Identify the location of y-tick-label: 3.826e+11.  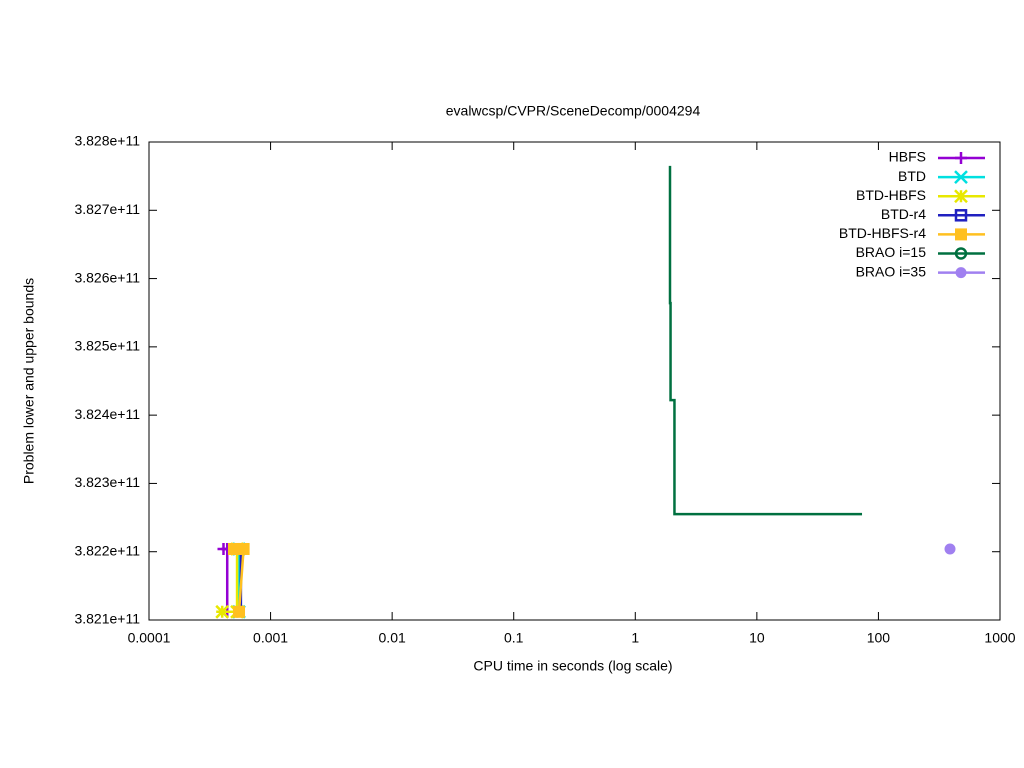
(107, 277).